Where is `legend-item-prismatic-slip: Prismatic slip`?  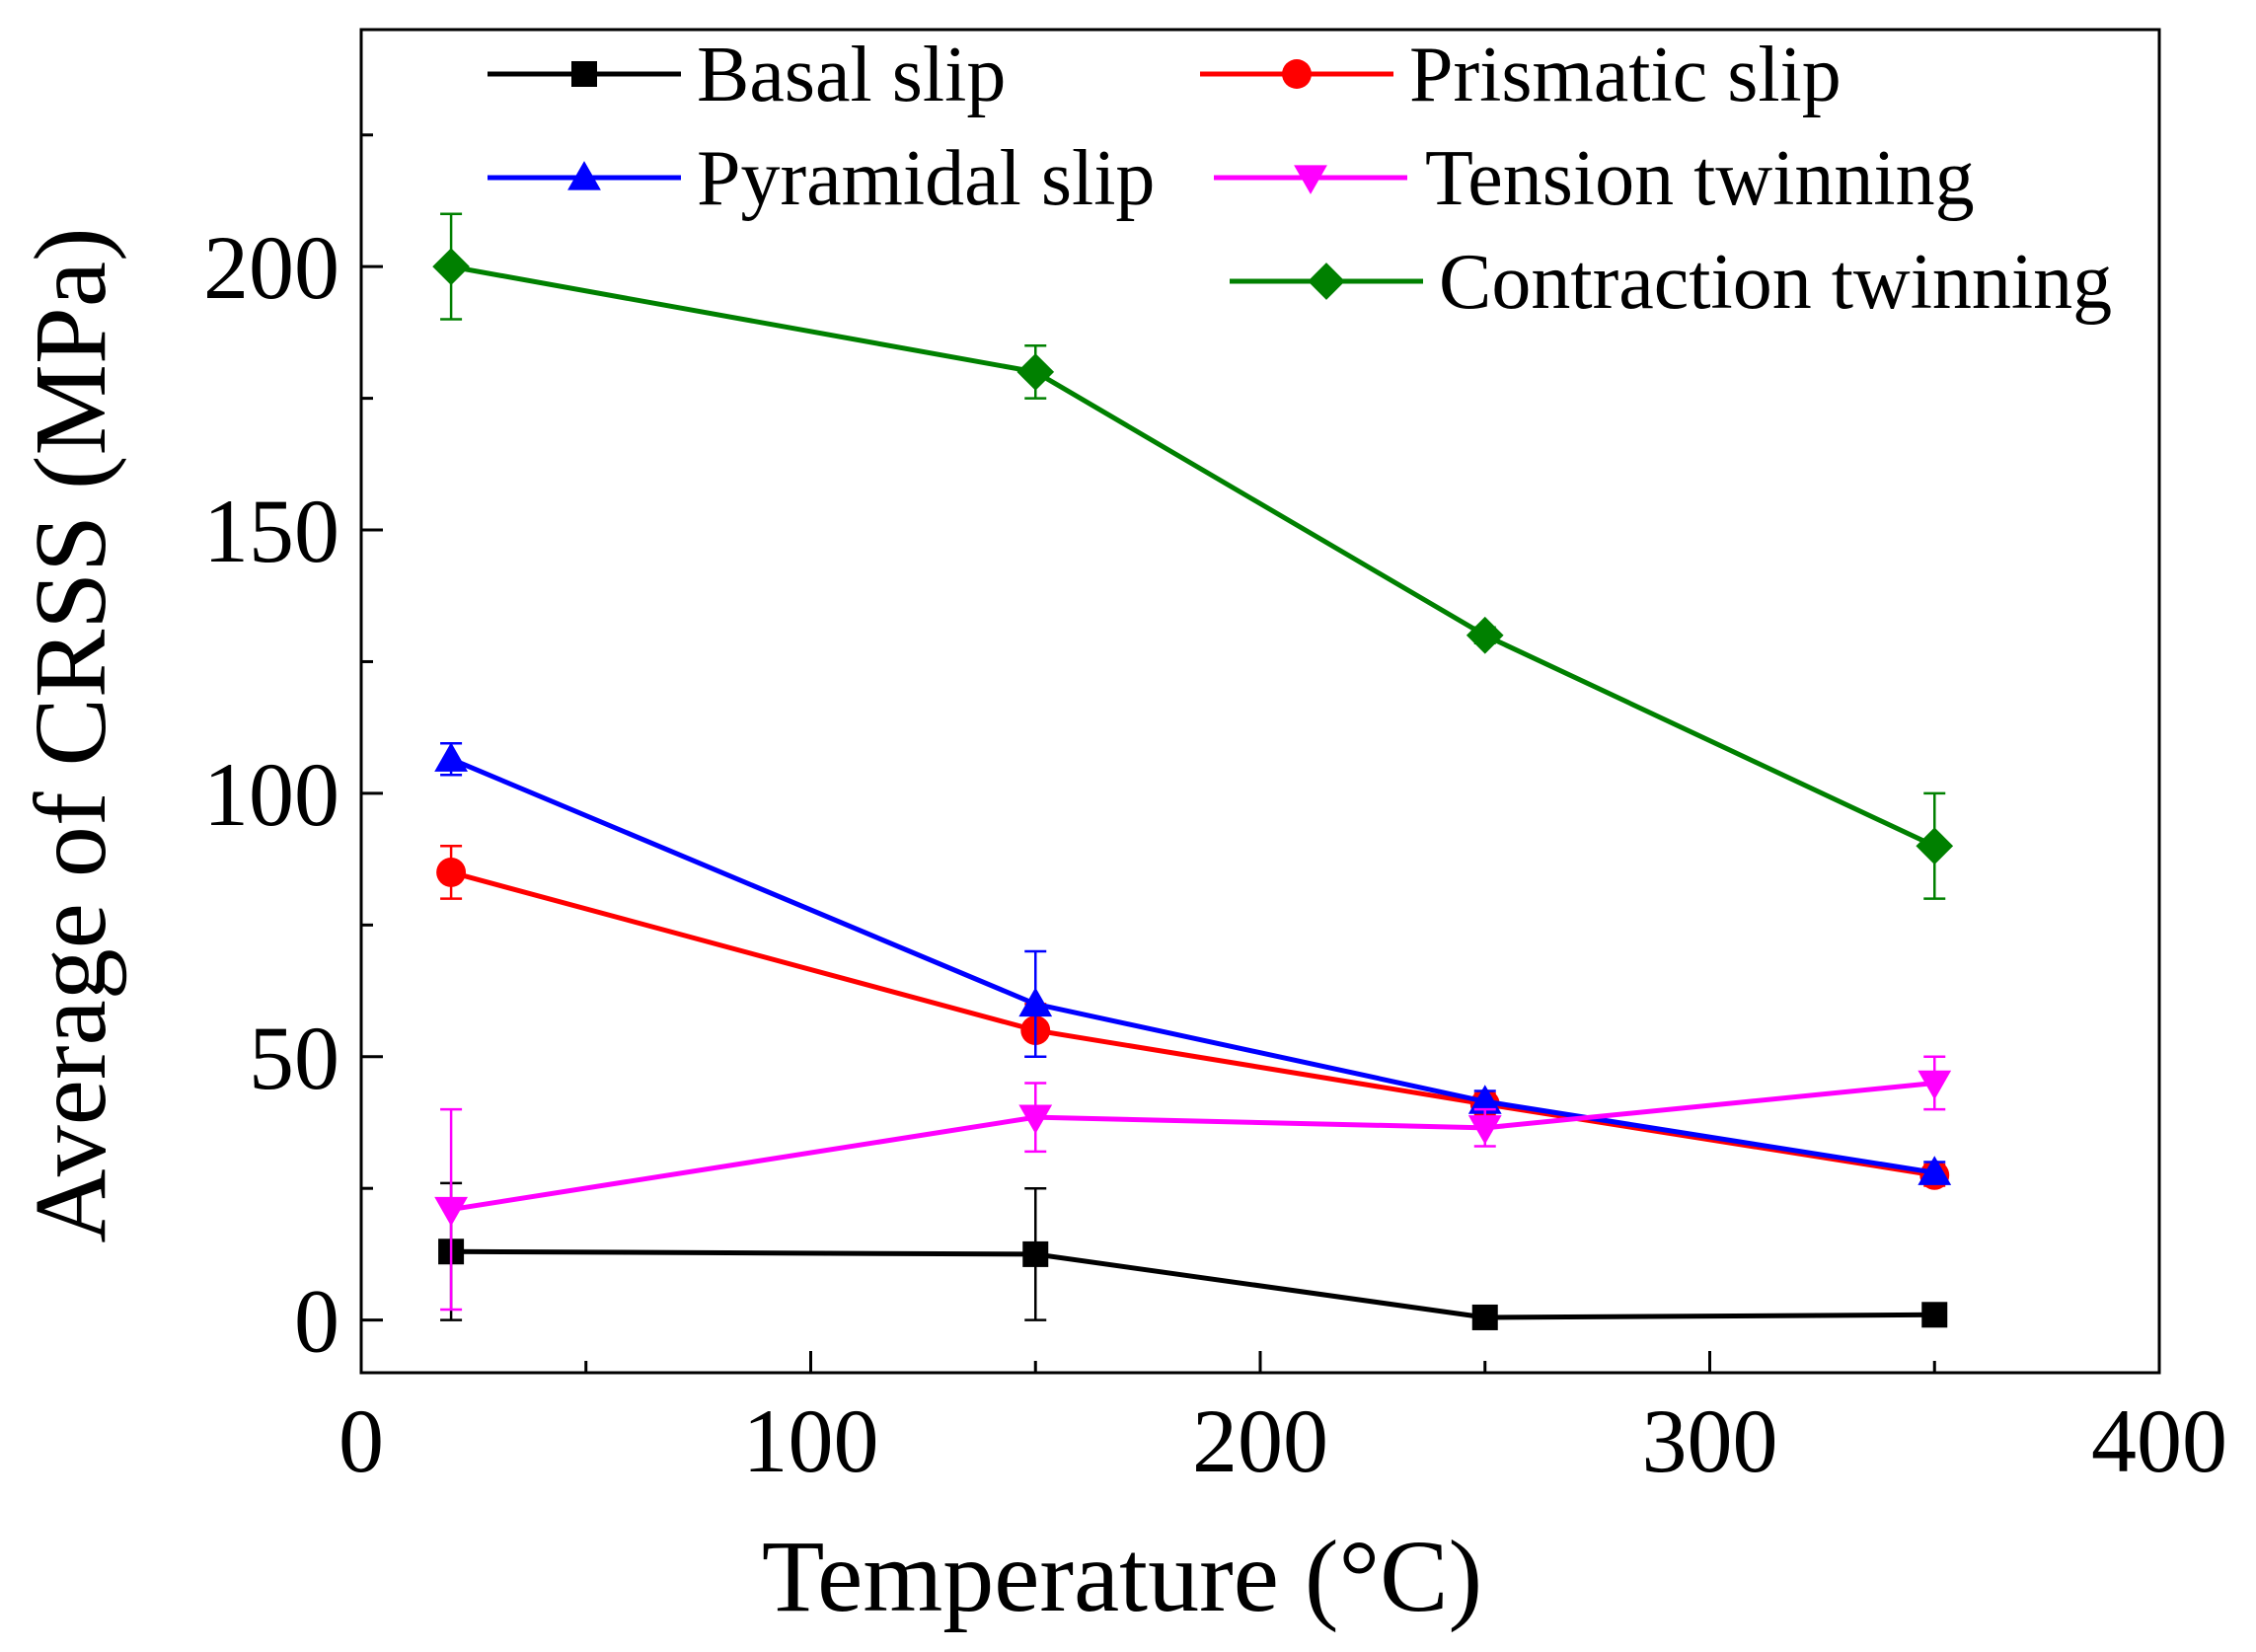 legend-item-prismatic-slip: Prismatic slip is located at coordinates (1521, 75).